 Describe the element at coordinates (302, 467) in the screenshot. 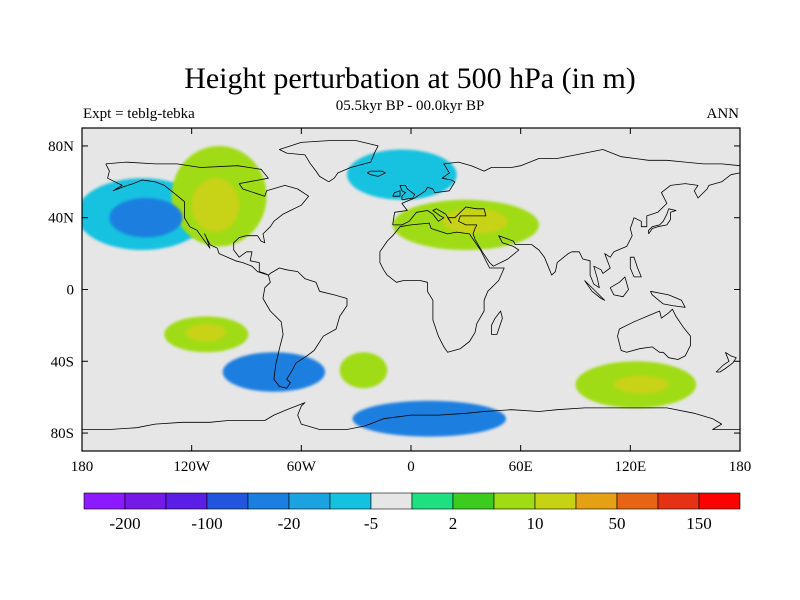

I see `lon-tick-label: 60W` at that location.